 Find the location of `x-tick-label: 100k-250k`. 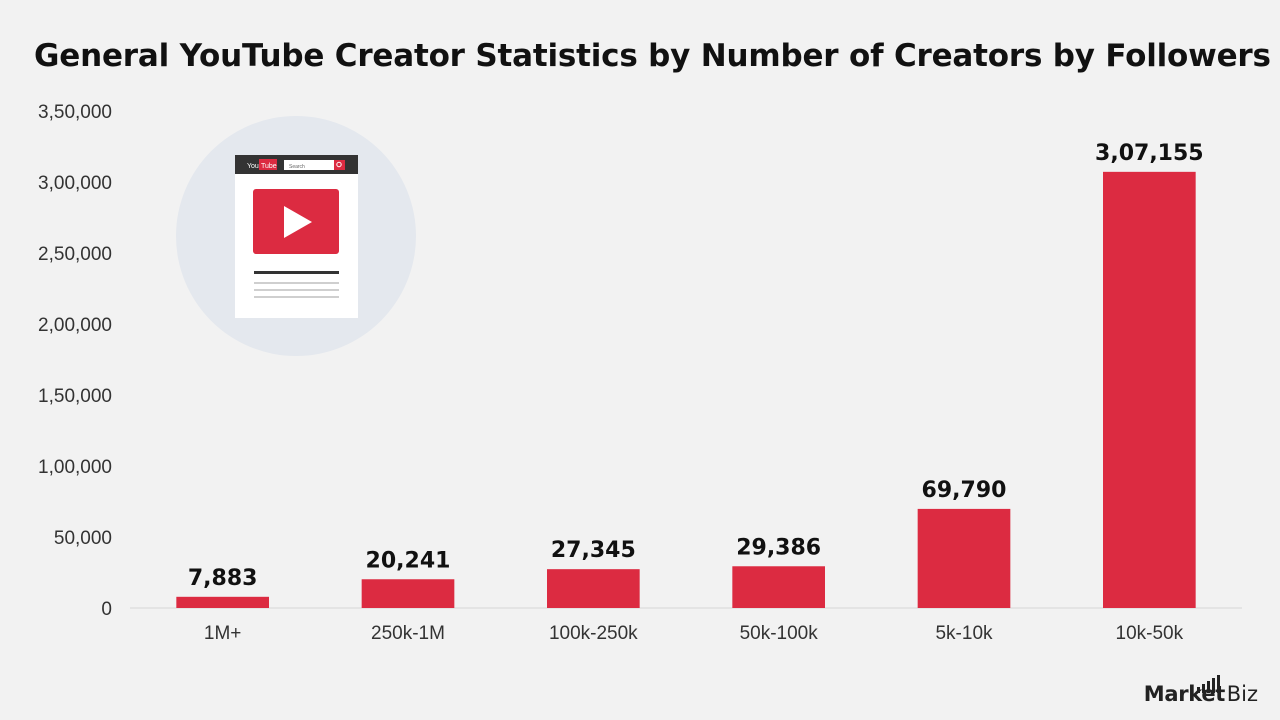

x-tick-label: 100k-250k is located at coordinates (593, 633).